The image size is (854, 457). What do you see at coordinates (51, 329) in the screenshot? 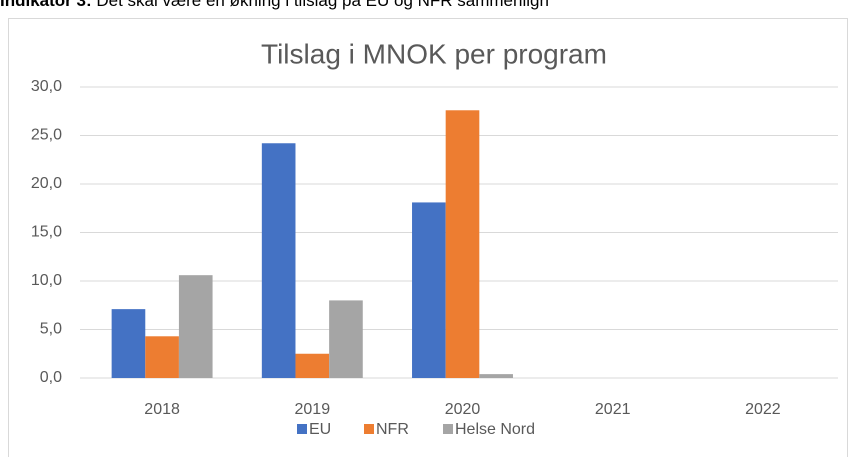
I see `y-tick-label: 5,0` at bounding box center [51, 329].